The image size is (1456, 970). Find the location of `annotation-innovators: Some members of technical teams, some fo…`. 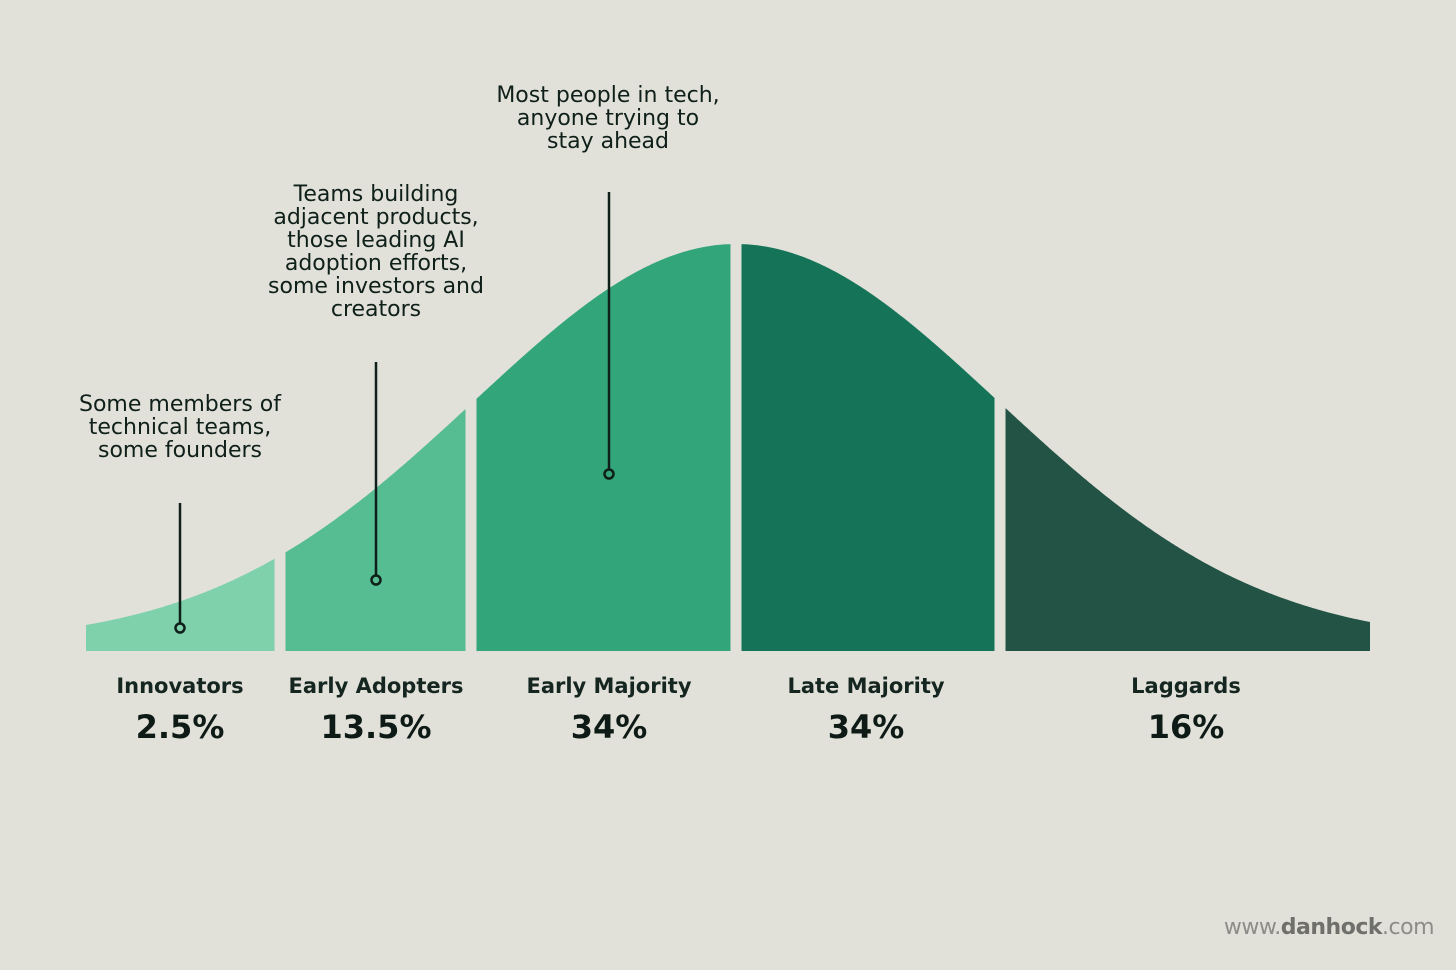

annotation-innovators: Some members of technical teams, some fo… is located at coordinates (180, 427).